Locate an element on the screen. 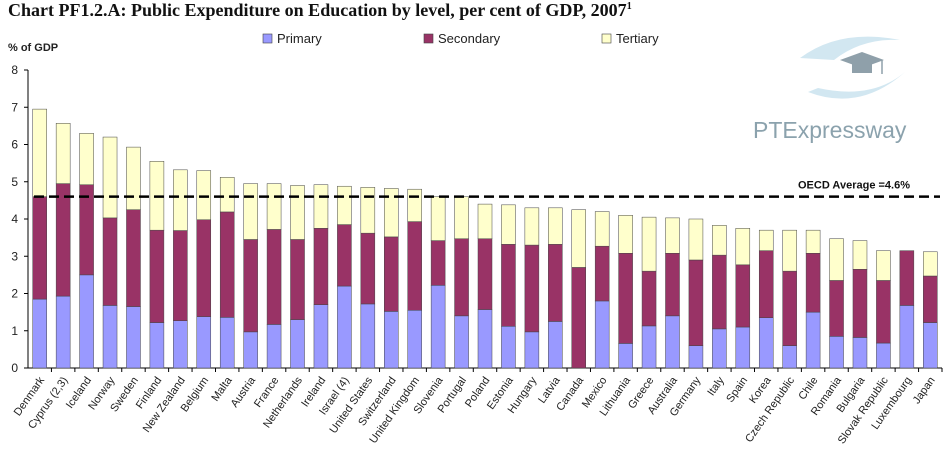  y-tick-label: 0 is located at coordinates (14, 368).